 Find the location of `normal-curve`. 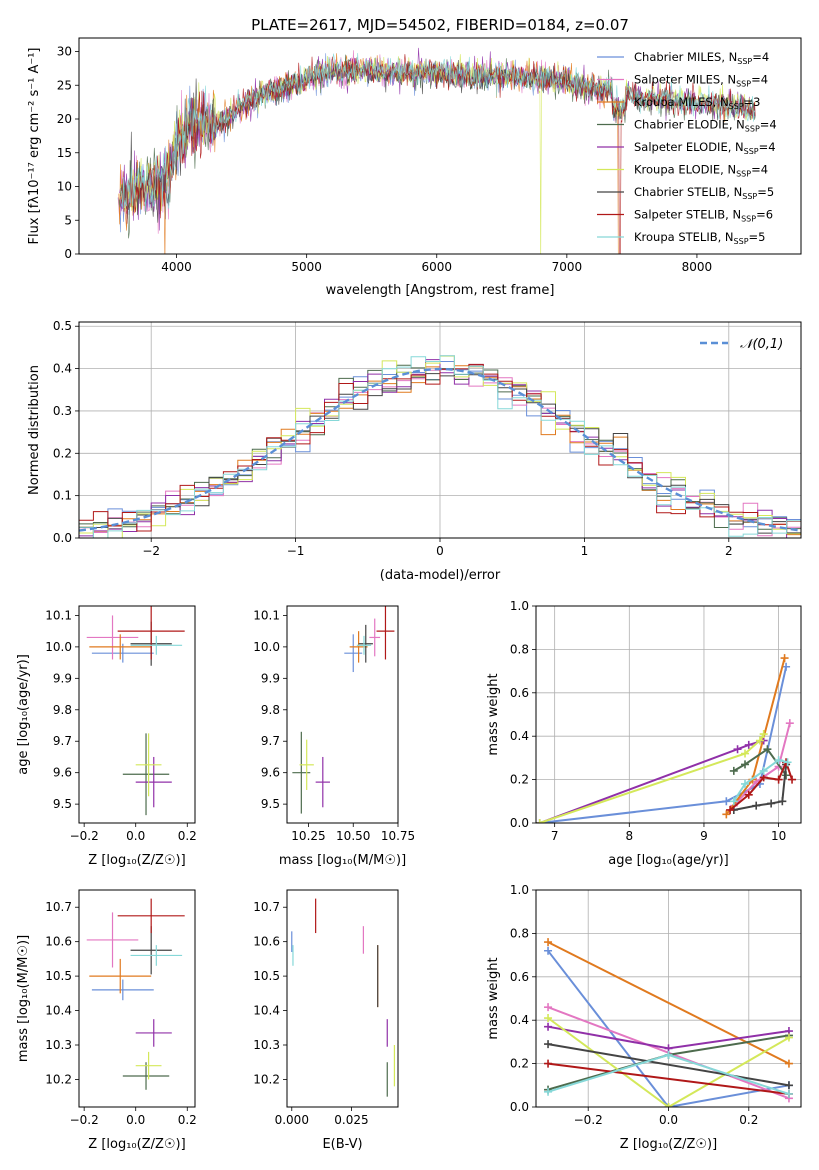

normal-curve is located at coordinates (440, 449).